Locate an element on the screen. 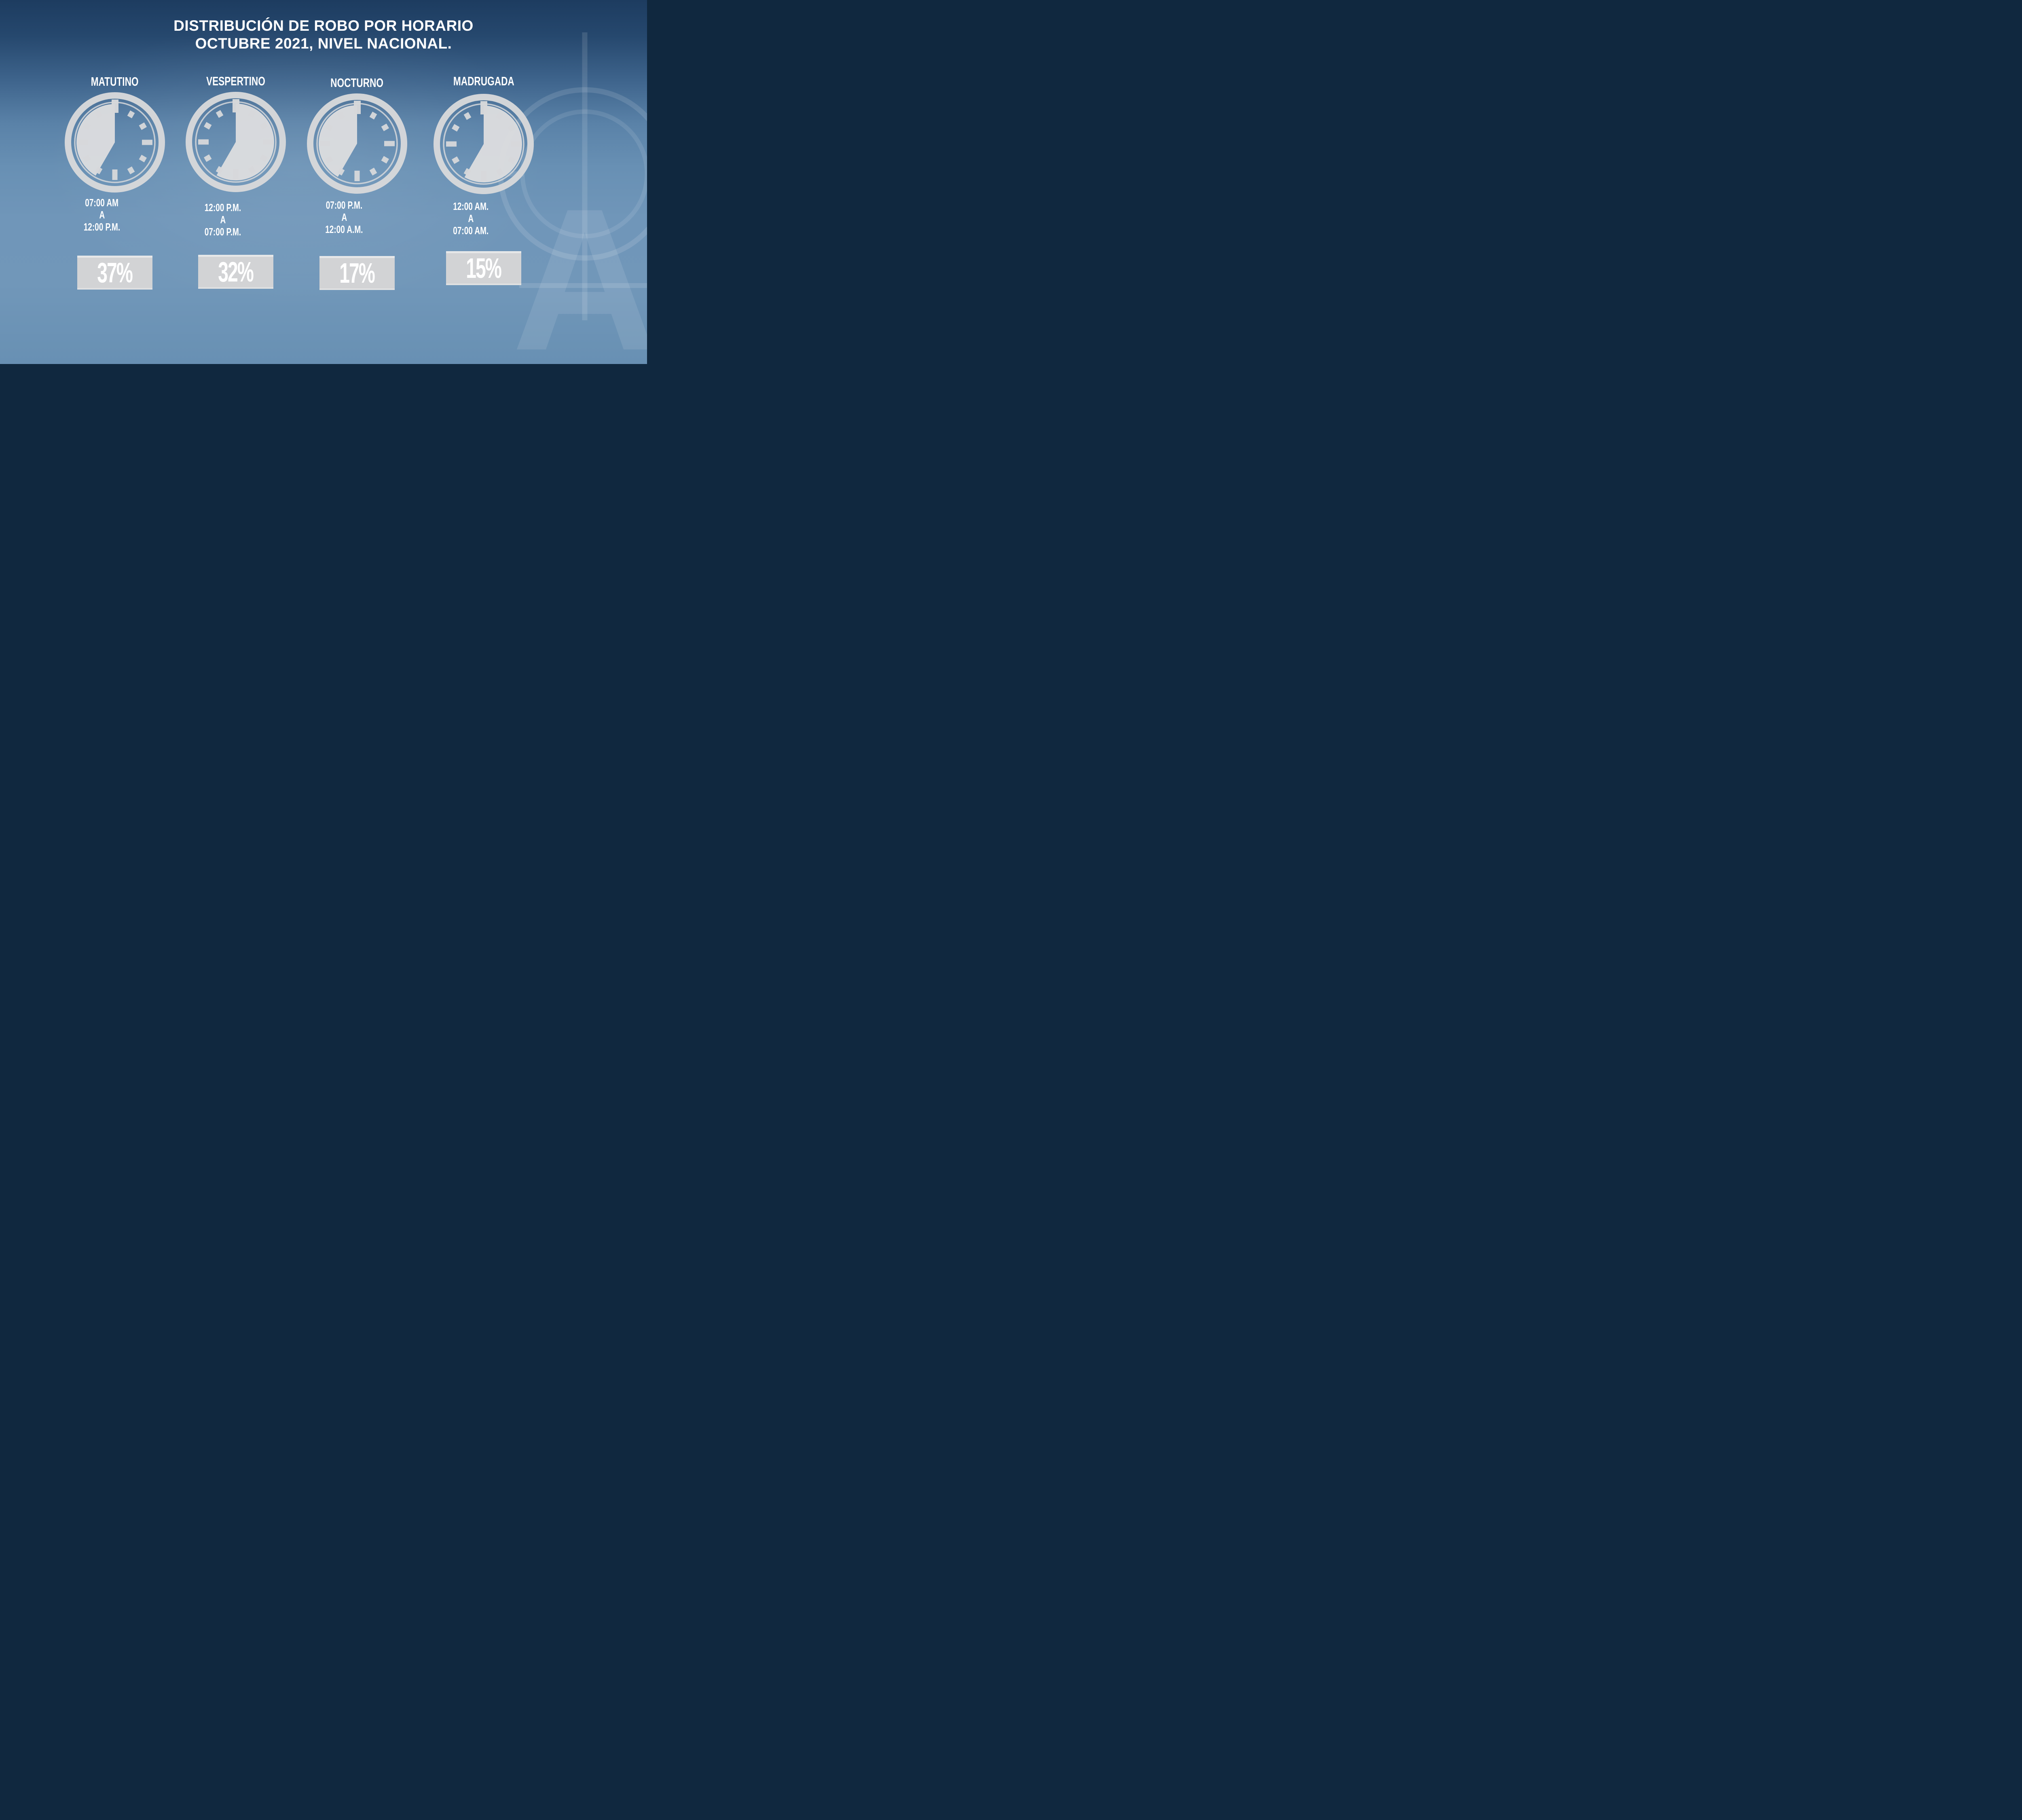 Image resolution: width=2022 pixels, height=1820 pixels. percent-value: 15% is located at coordinates (484, 268).